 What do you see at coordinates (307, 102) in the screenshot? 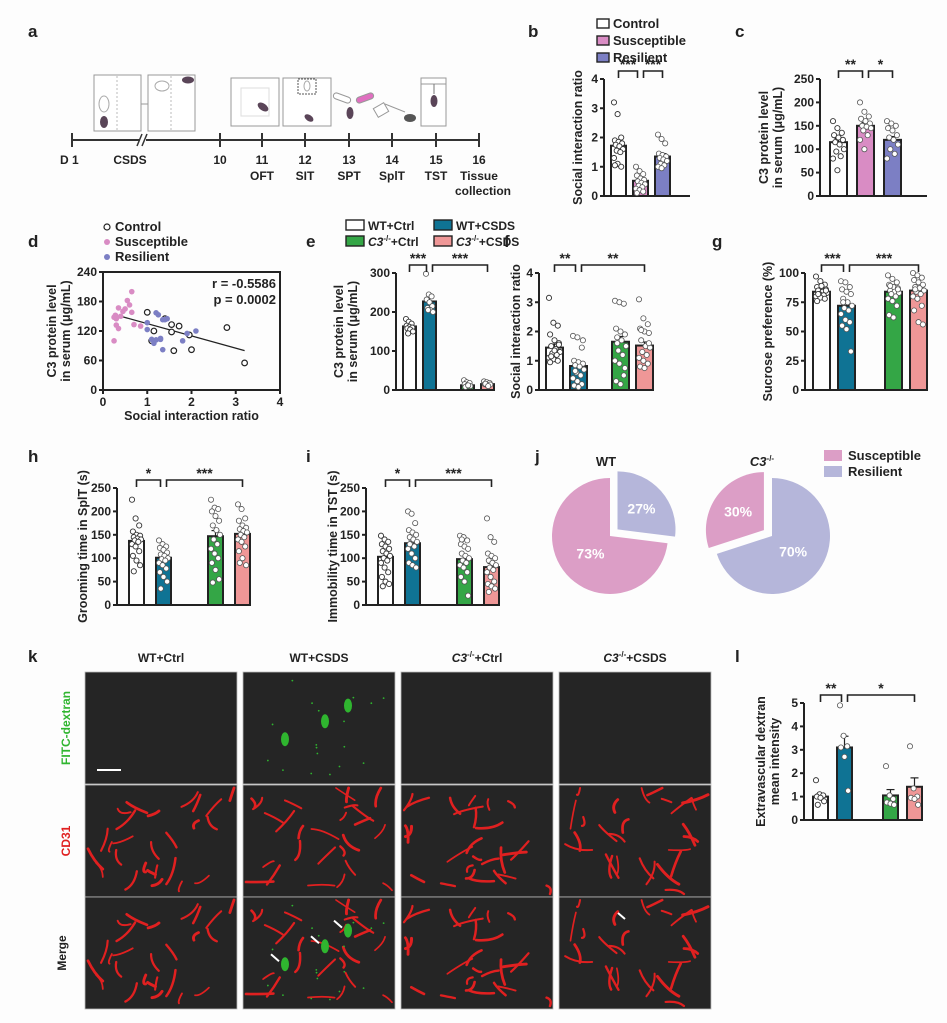
I see `social-interaction-arena-icon` at bounding box center [307, 102].